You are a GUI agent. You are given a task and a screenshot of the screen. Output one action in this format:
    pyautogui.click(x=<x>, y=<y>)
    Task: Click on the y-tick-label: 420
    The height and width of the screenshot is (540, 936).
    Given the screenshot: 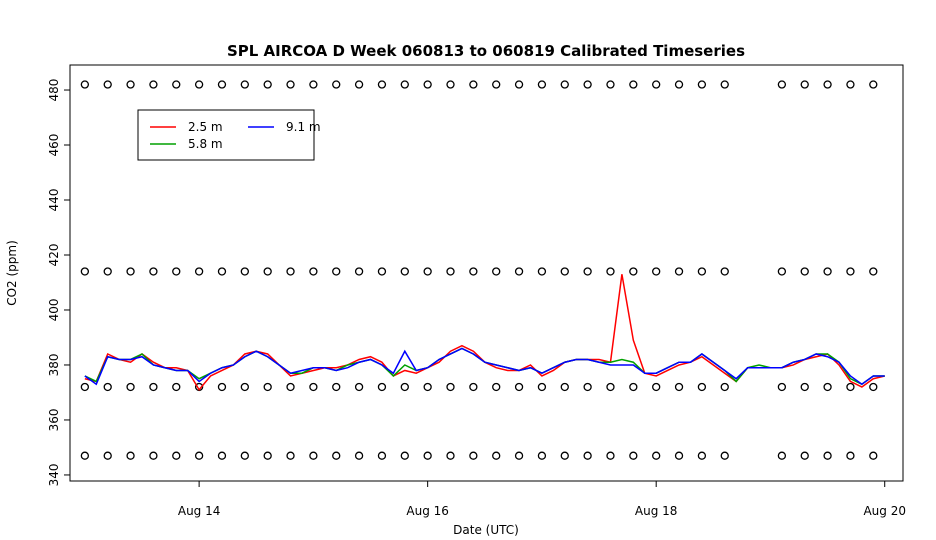 What is the action you would take?
    pyautogui.click(x=54, y=255)
    